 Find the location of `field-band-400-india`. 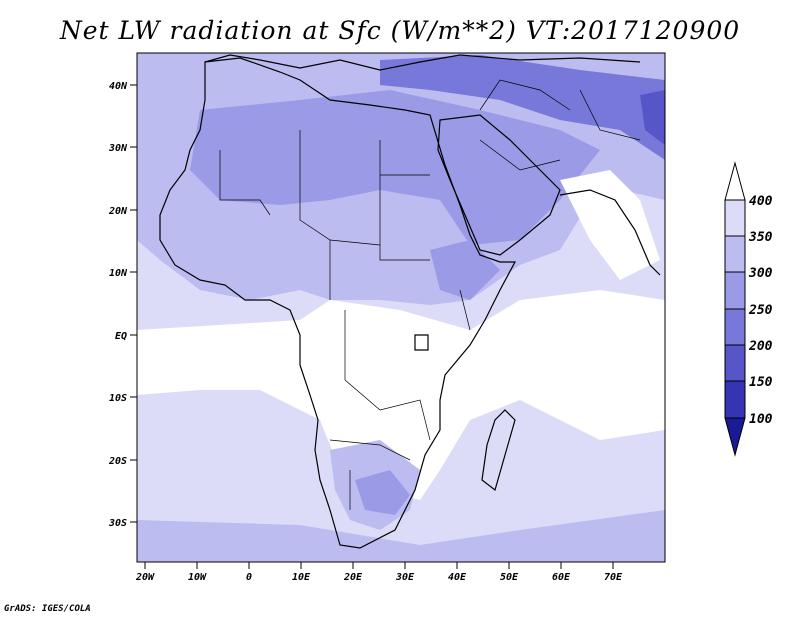

field-band-400-india is located at coordinates (610, 225).